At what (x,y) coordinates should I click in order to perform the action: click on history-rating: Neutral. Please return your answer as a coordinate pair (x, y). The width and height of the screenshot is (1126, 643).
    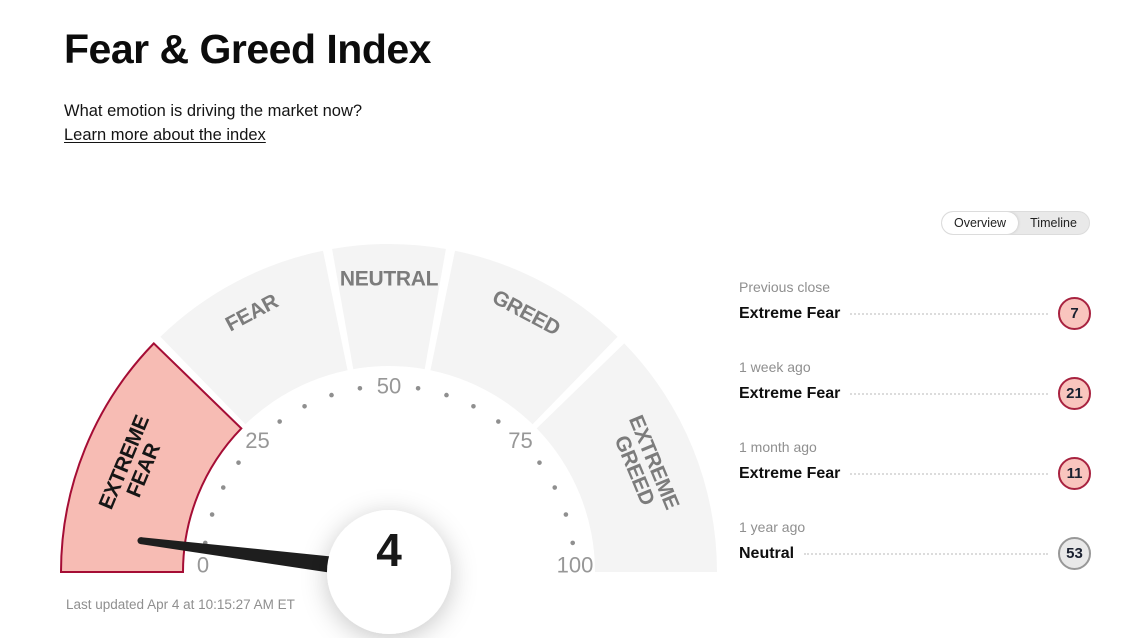
    Looking at the image, I should click on (767, 553).